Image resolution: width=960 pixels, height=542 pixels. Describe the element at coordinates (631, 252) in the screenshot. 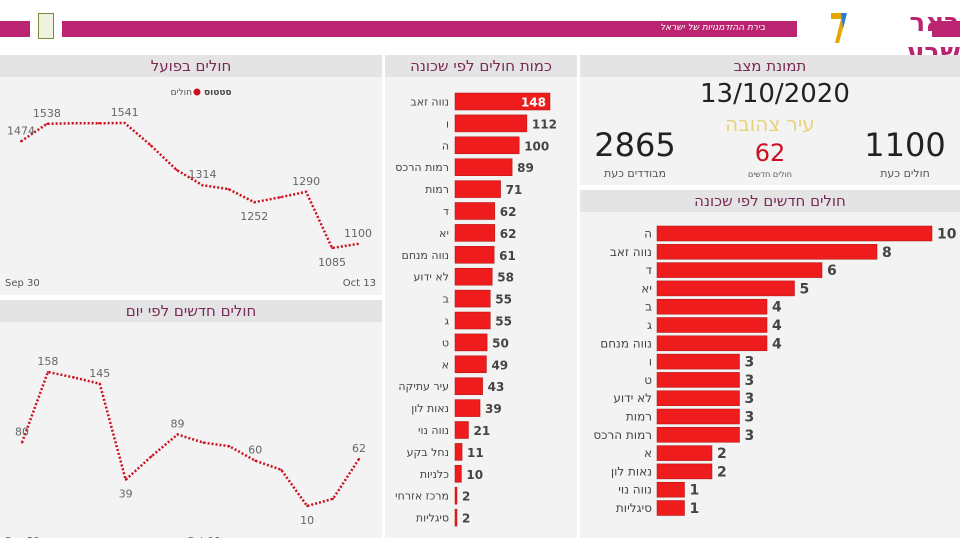

I see `category-label: נווה זאב` at that location.